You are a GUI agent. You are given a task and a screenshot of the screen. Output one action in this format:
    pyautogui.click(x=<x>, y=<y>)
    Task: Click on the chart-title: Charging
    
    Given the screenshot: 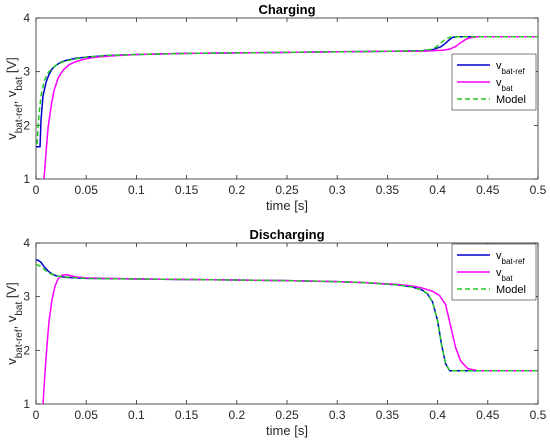 What is the action you would take?
    pyautogui.click(x=286, y=9)
    